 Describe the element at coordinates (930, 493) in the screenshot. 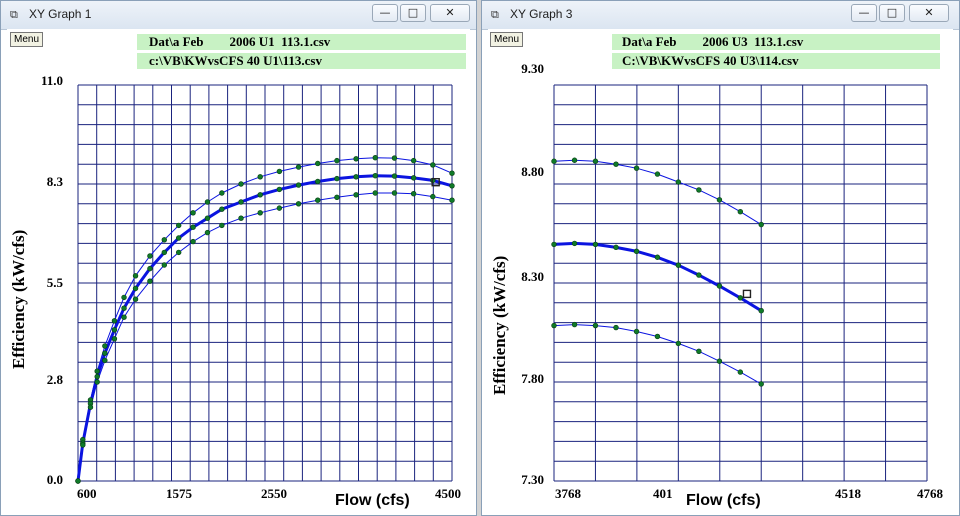

I see `x-tick-label: 4768` at that location.